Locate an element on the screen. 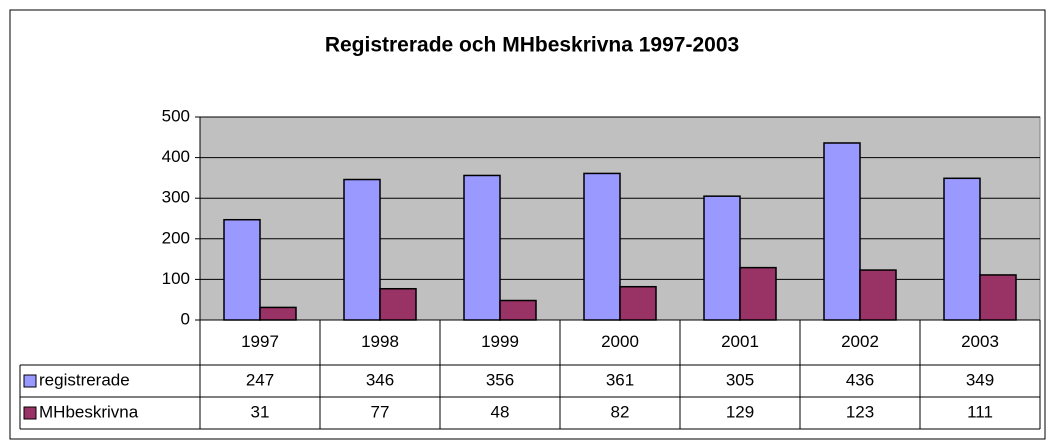 The image size is (1056, 448). table-value: 305 is located at coordinates (740, 379).